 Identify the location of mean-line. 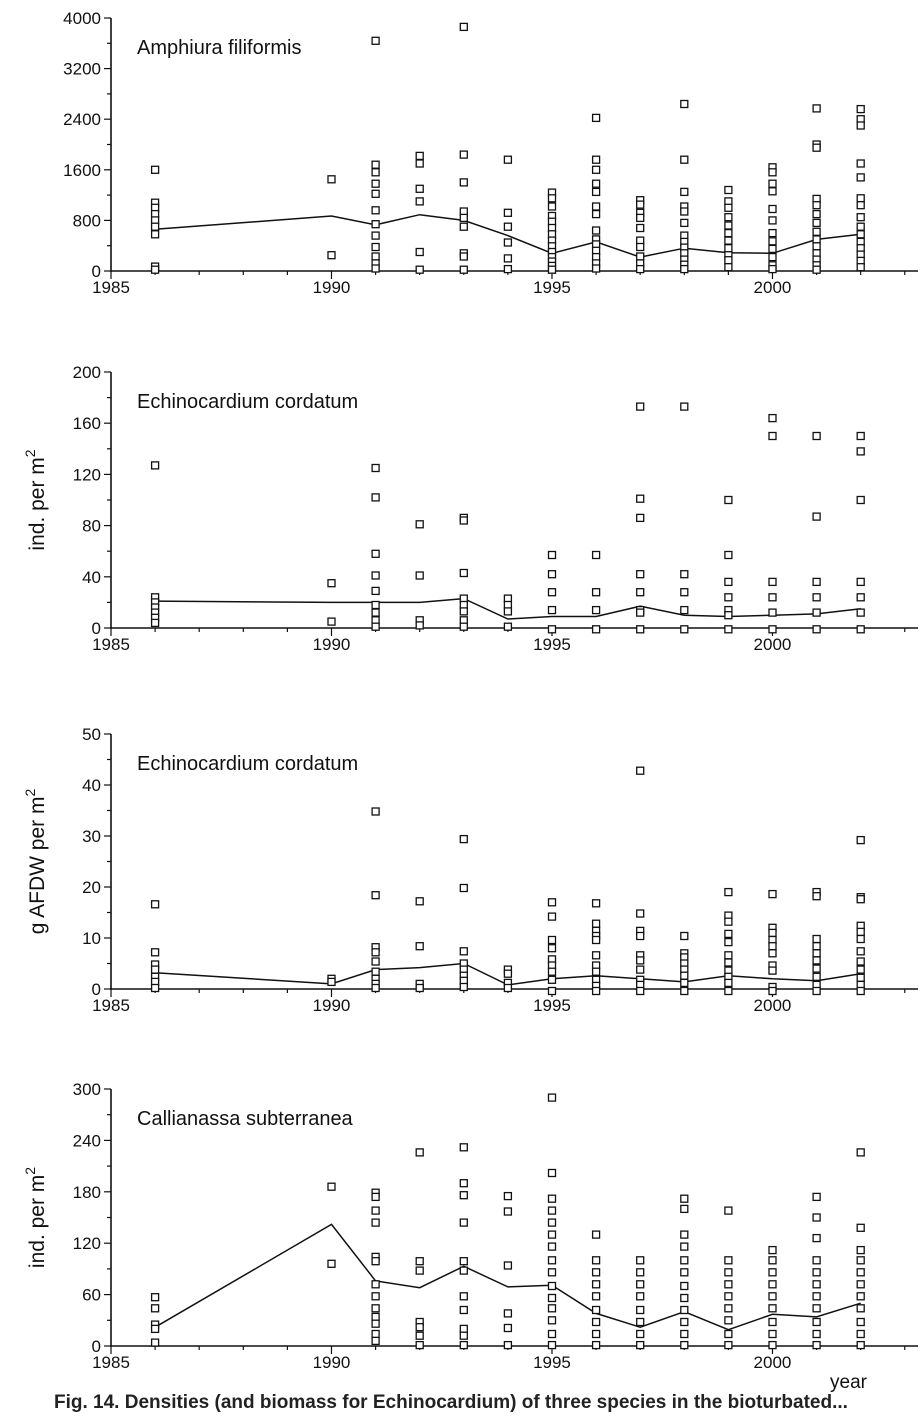
(508, 974).